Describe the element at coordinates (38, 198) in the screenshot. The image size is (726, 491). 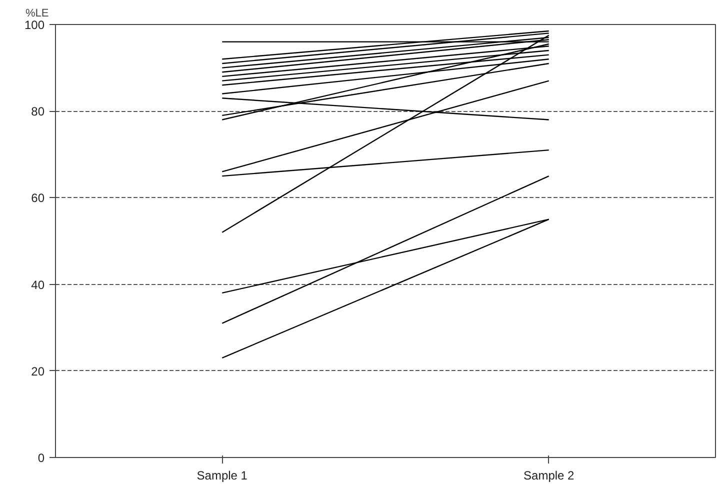
I see `y-tick-label: 60` at that location.